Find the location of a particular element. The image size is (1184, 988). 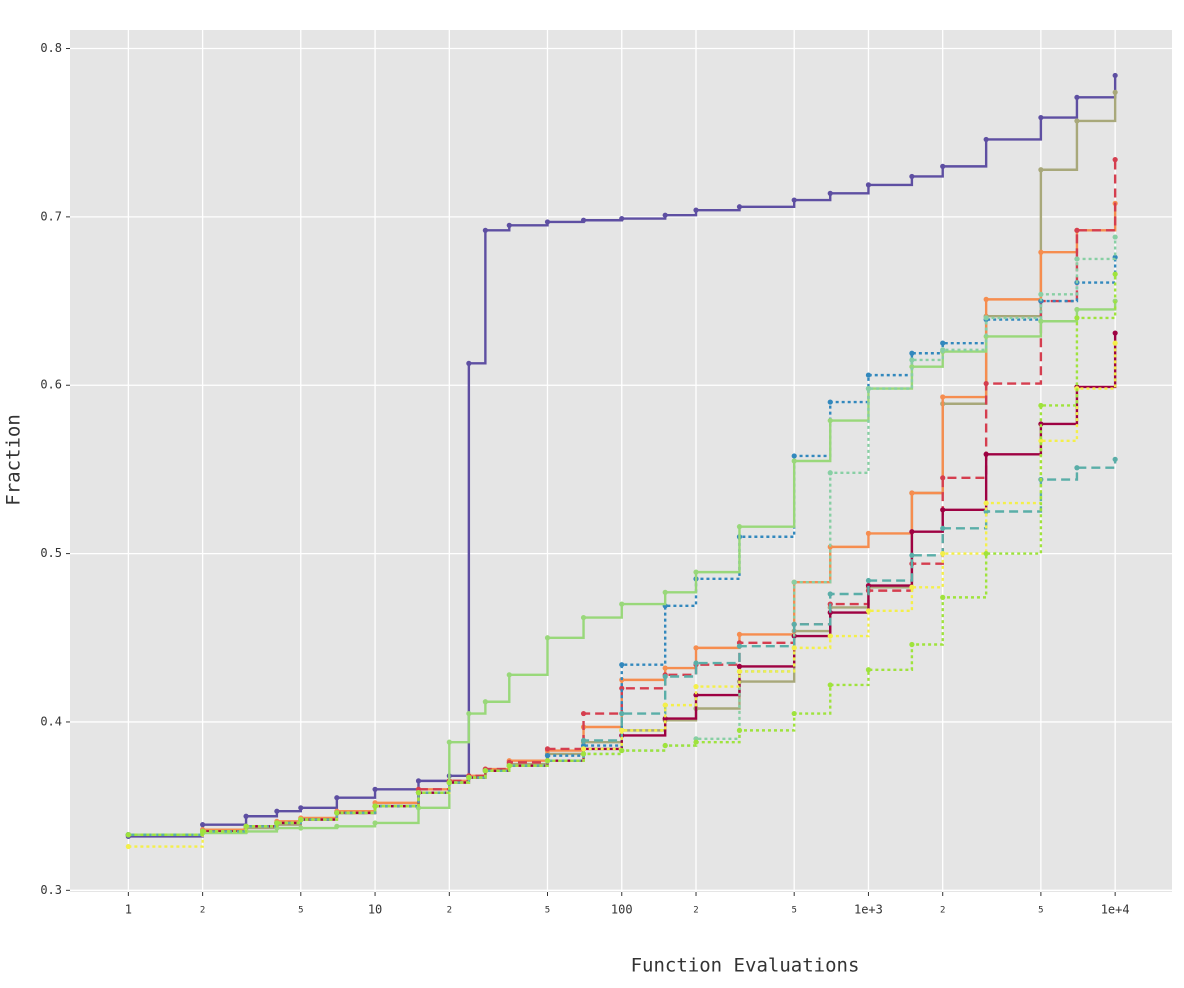

y-axis-title: Fraction is located at coordinates (14, 460).